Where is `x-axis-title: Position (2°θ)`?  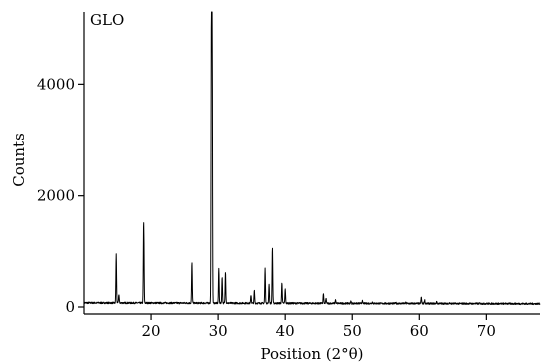 x-axis-title: Position (2°θ) is located at coordinates (311, 354).